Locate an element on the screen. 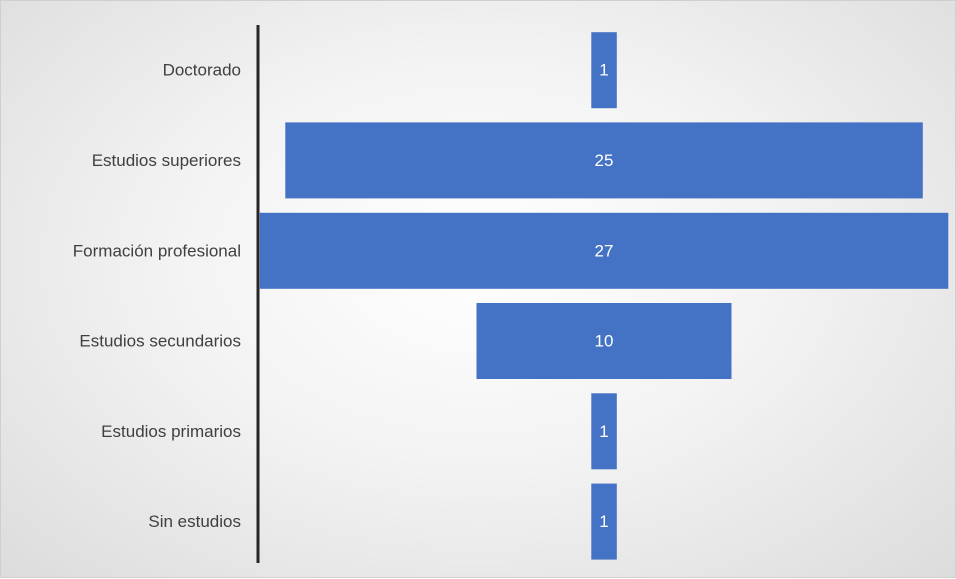 Image resolution: width=956 pixels, height=579 pixels. bar-value-label-1: 25 is located at coordinates (604, 160).